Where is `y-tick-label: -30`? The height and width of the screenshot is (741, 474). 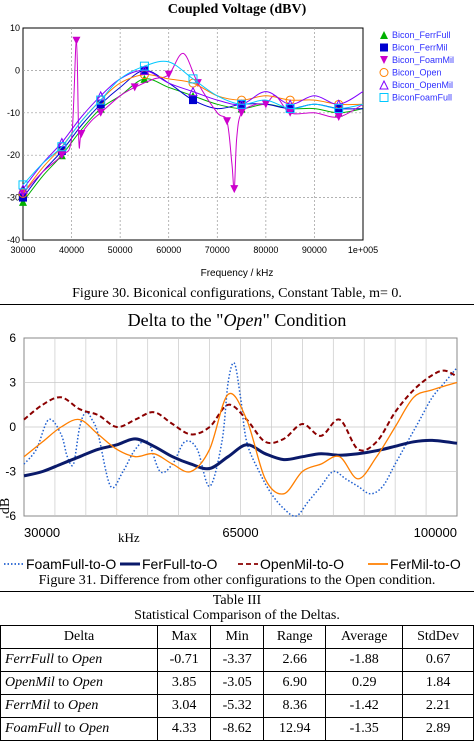
y-tick-label: -30 is located at coordinates (13, 198).